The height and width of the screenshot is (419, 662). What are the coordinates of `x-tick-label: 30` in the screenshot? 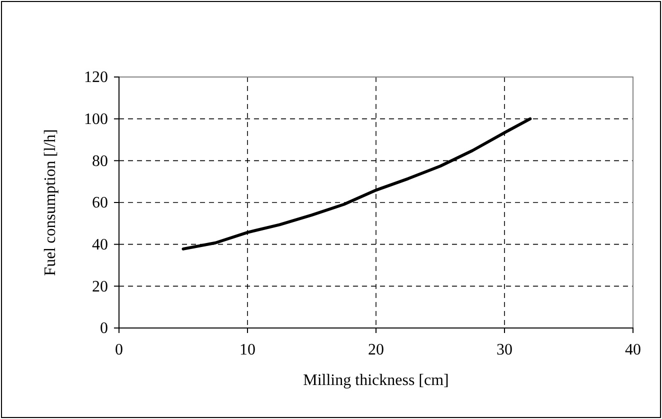 It's located at (504, 349).